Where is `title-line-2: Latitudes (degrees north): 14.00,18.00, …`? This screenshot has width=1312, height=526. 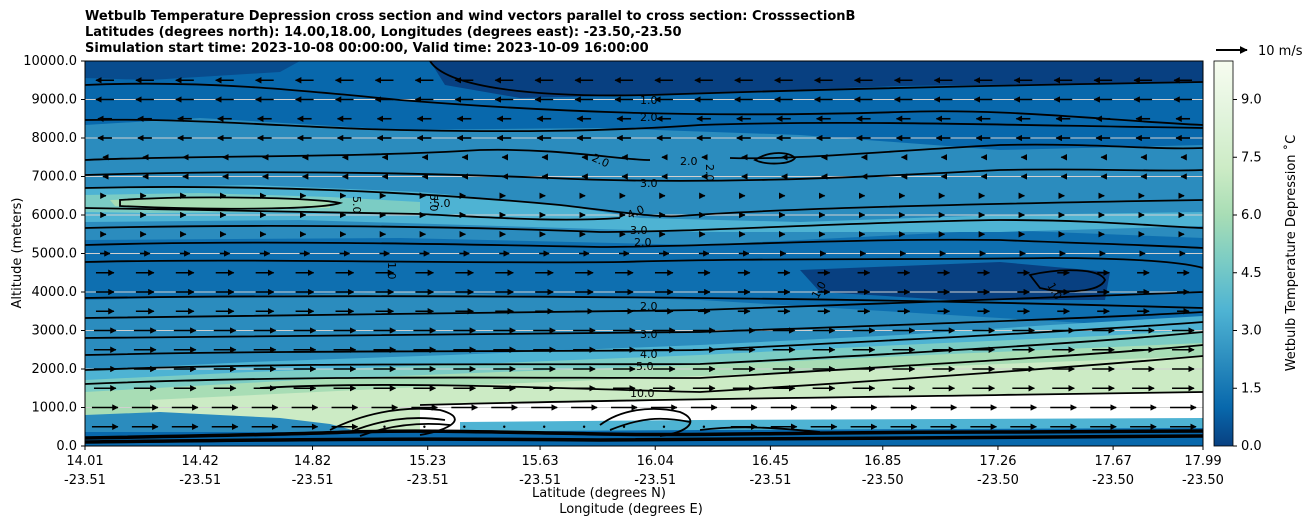
title-line-2: Latitudes (degrees north): 14.00,18.00, … is located at coordinates (383, 32).